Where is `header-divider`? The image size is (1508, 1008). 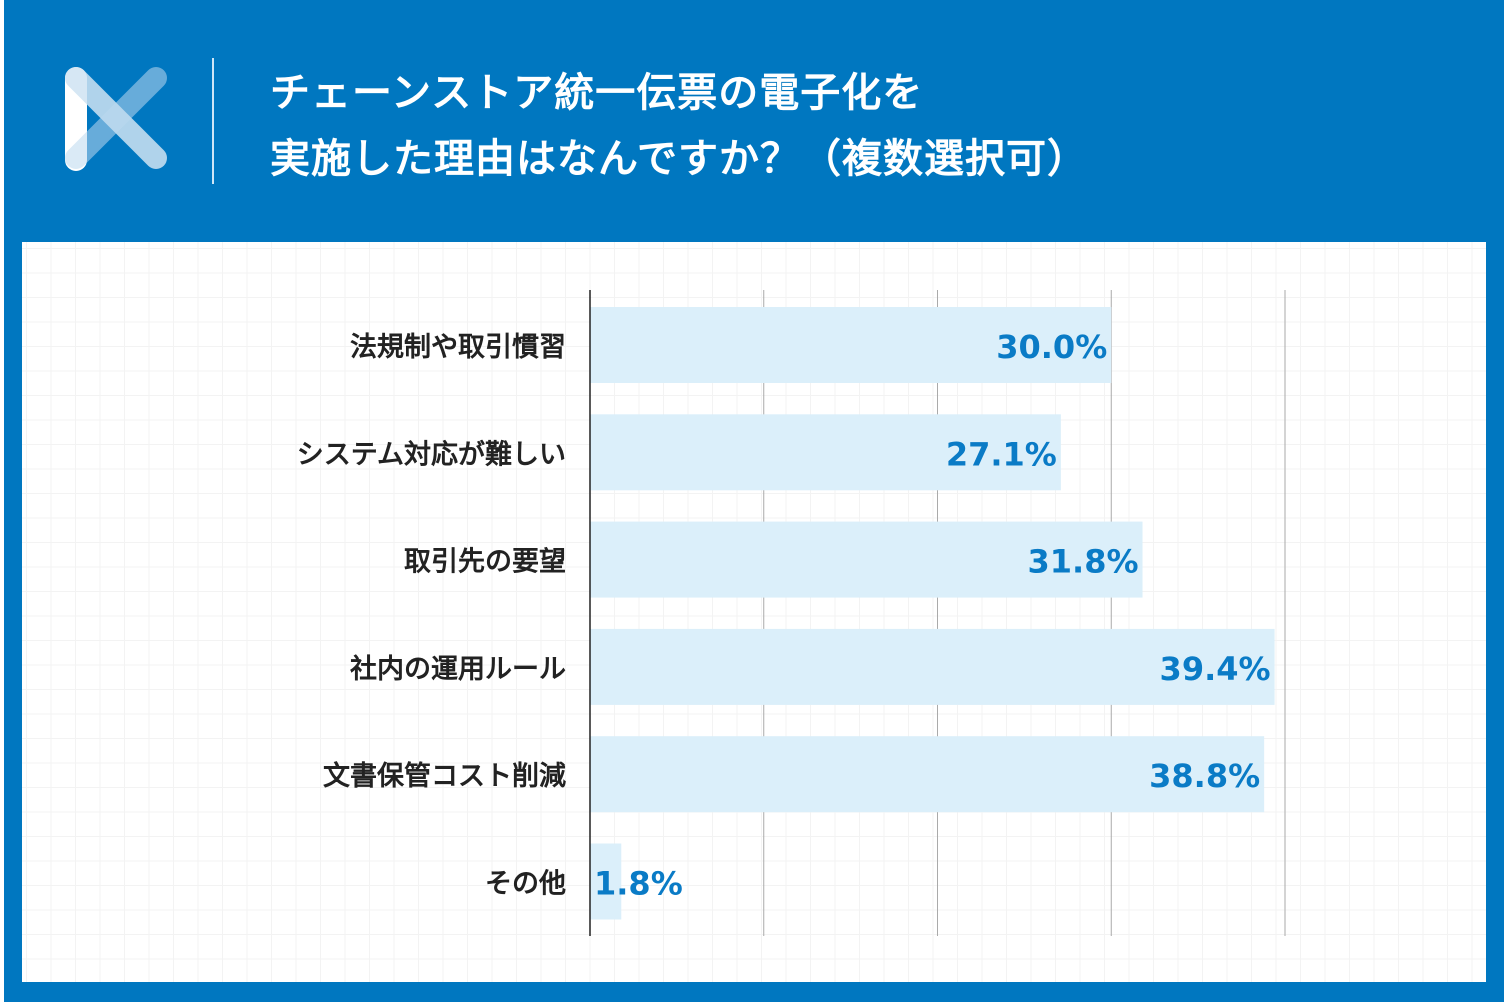
header-divider is located at coordinates (213, 121).